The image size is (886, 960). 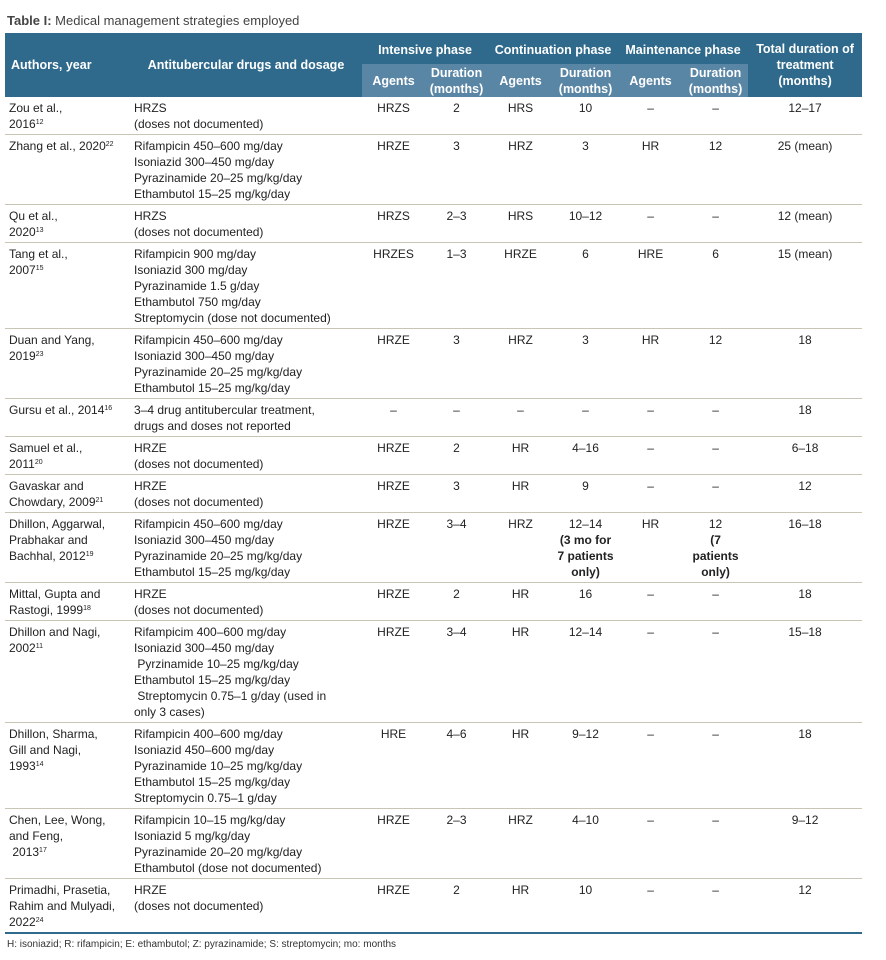 What do you see at coordinates (716, 547) in the screenshot?
I see `maintenance-duration-cell: 12 (7 patients only)` at bounding box center [716, 547].